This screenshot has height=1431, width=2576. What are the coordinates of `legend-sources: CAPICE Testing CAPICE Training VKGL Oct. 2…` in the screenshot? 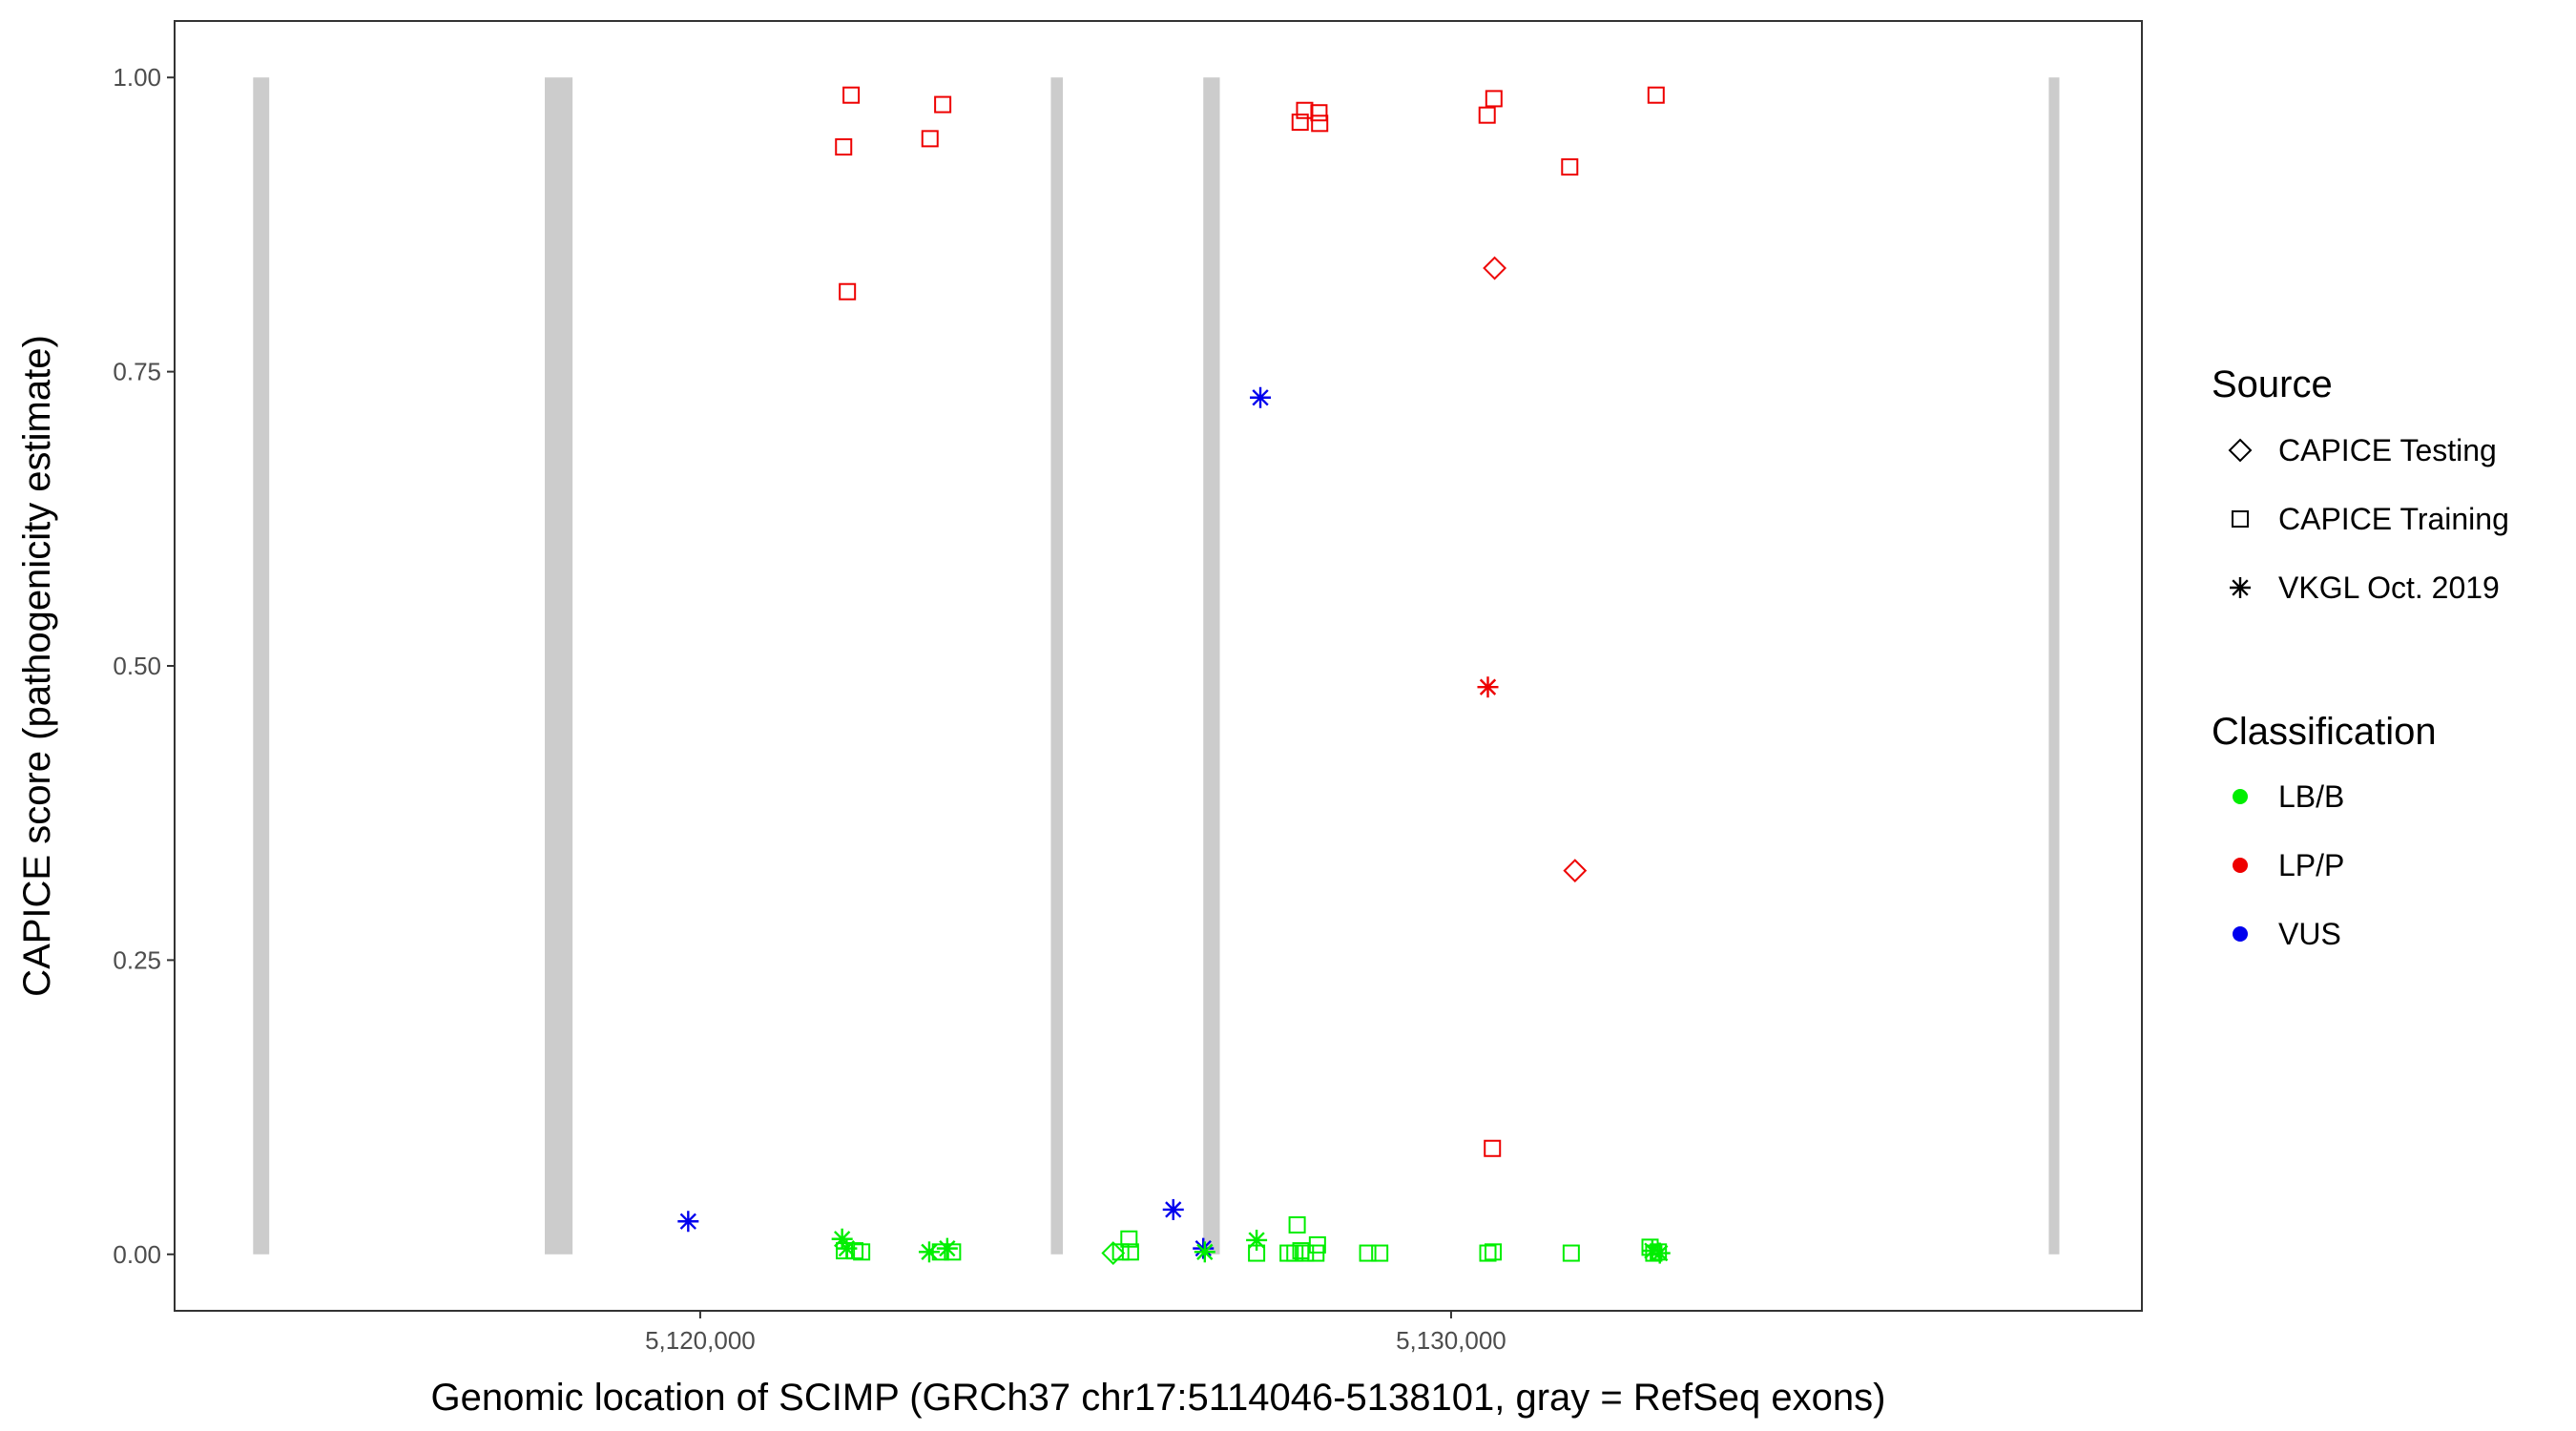 It's located at (2368, 519).